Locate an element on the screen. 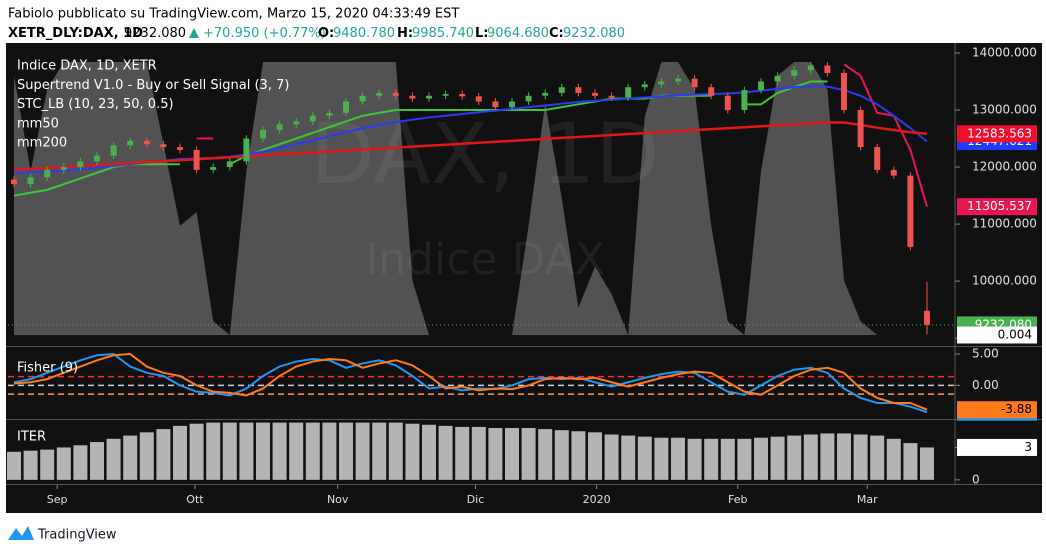 The image size is (1046, 554). low-label: L: is located at coordinates (481, 33).